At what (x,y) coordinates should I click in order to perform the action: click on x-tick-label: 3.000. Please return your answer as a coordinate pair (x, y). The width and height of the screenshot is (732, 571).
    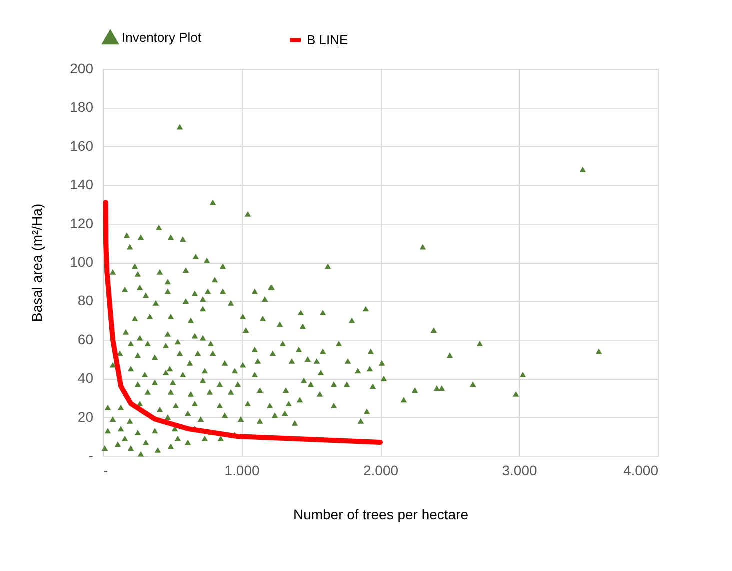
    Looking at the image, I should click on (520, 470).